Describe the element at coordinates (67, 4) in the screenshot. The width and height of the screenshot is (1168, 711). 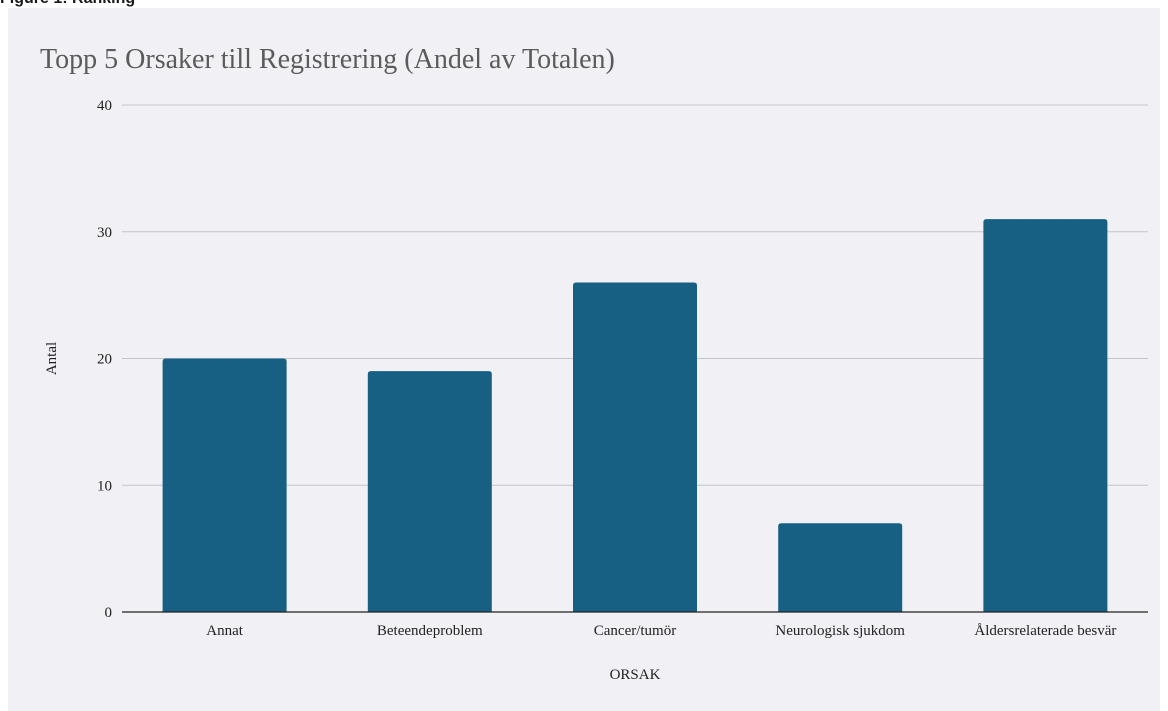
I see `figure-caption-text: Figure 1: Ranking` at that location.